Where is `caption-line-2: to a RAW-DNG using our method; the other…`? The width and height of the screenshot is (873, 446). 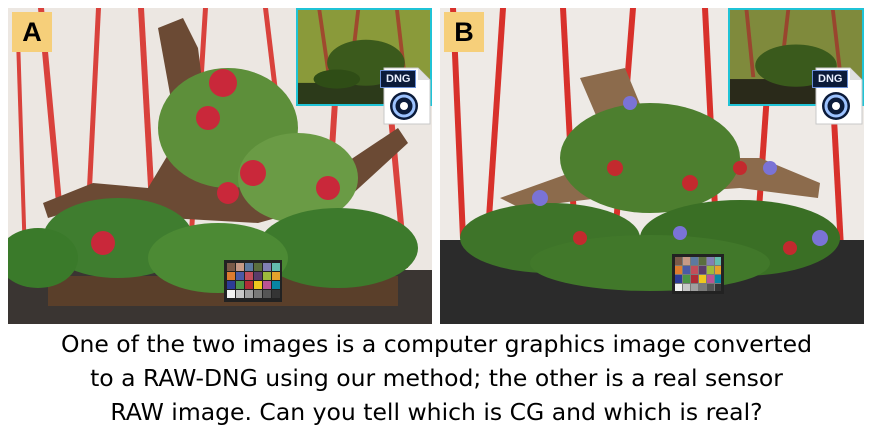 caption-line-2: to a RAW-DNG using our method; the other… is located at coordinates (436, 378).